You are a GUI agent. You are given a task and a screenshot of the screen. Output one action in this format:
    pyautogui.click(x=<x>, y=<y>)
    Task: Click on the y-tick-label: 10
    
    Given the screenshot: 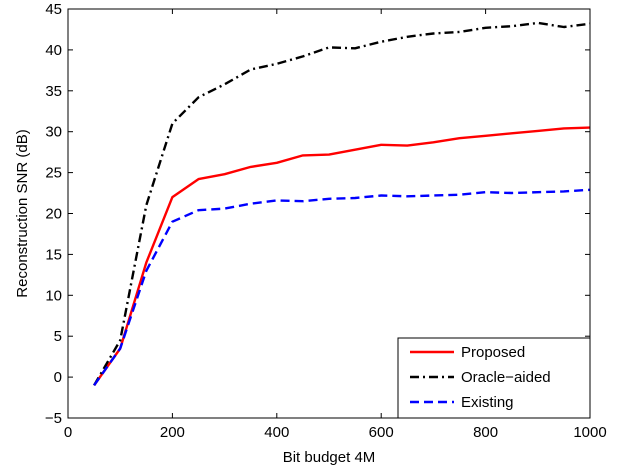 What is the action you would take?
    pyautogui.click(x=53, y=295)
    